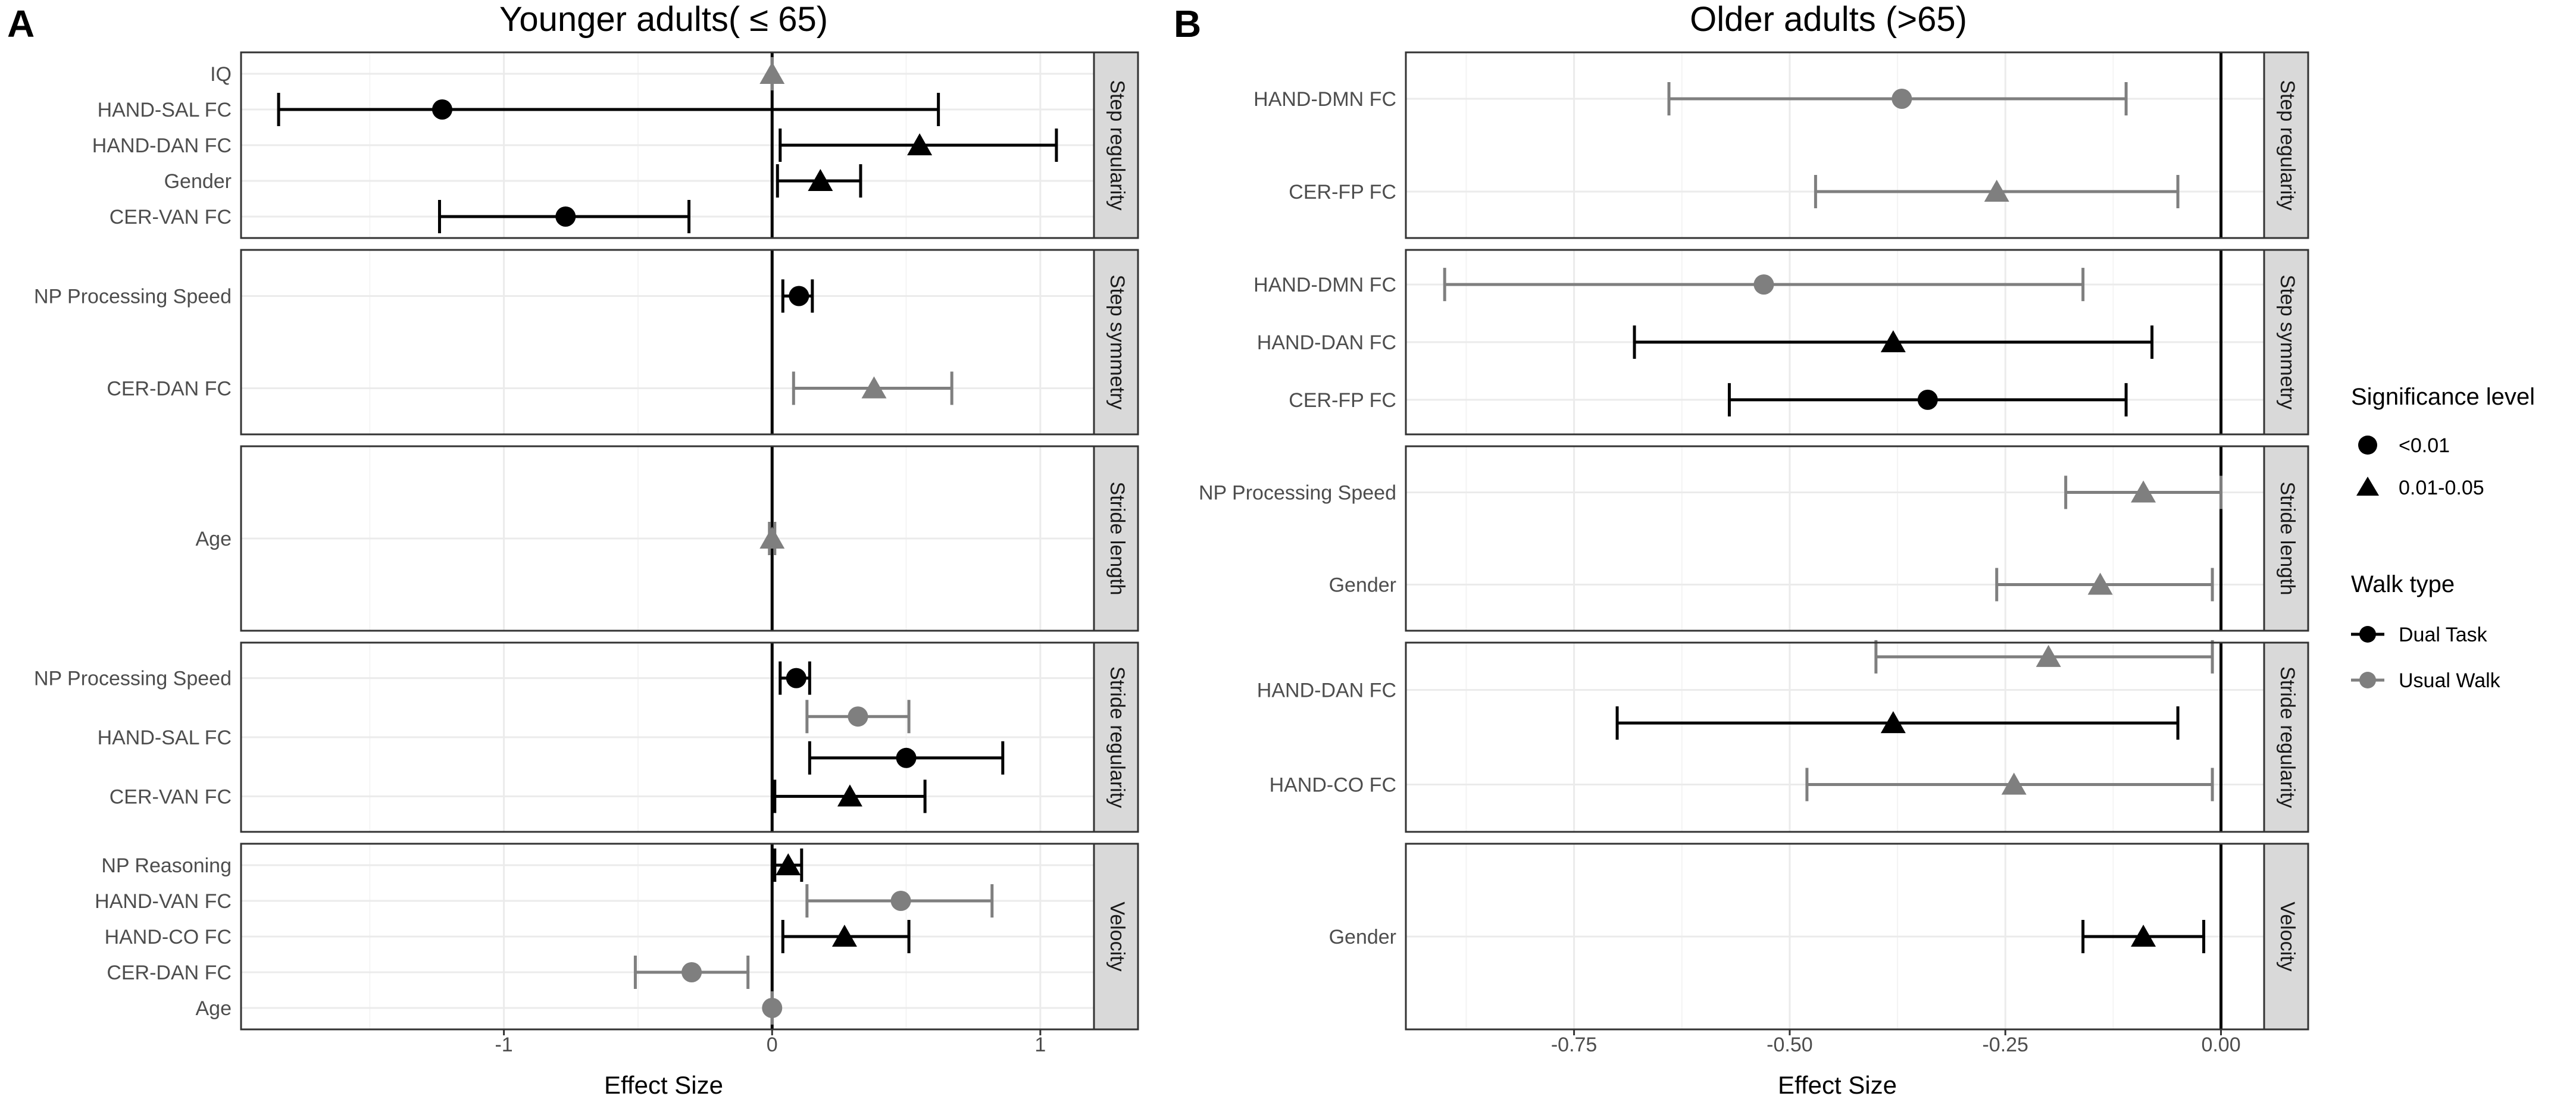  Describe the element at coordinates (169, 389) in the screenshot. I see `y-tick-label: CER-DAN FC` at that location.